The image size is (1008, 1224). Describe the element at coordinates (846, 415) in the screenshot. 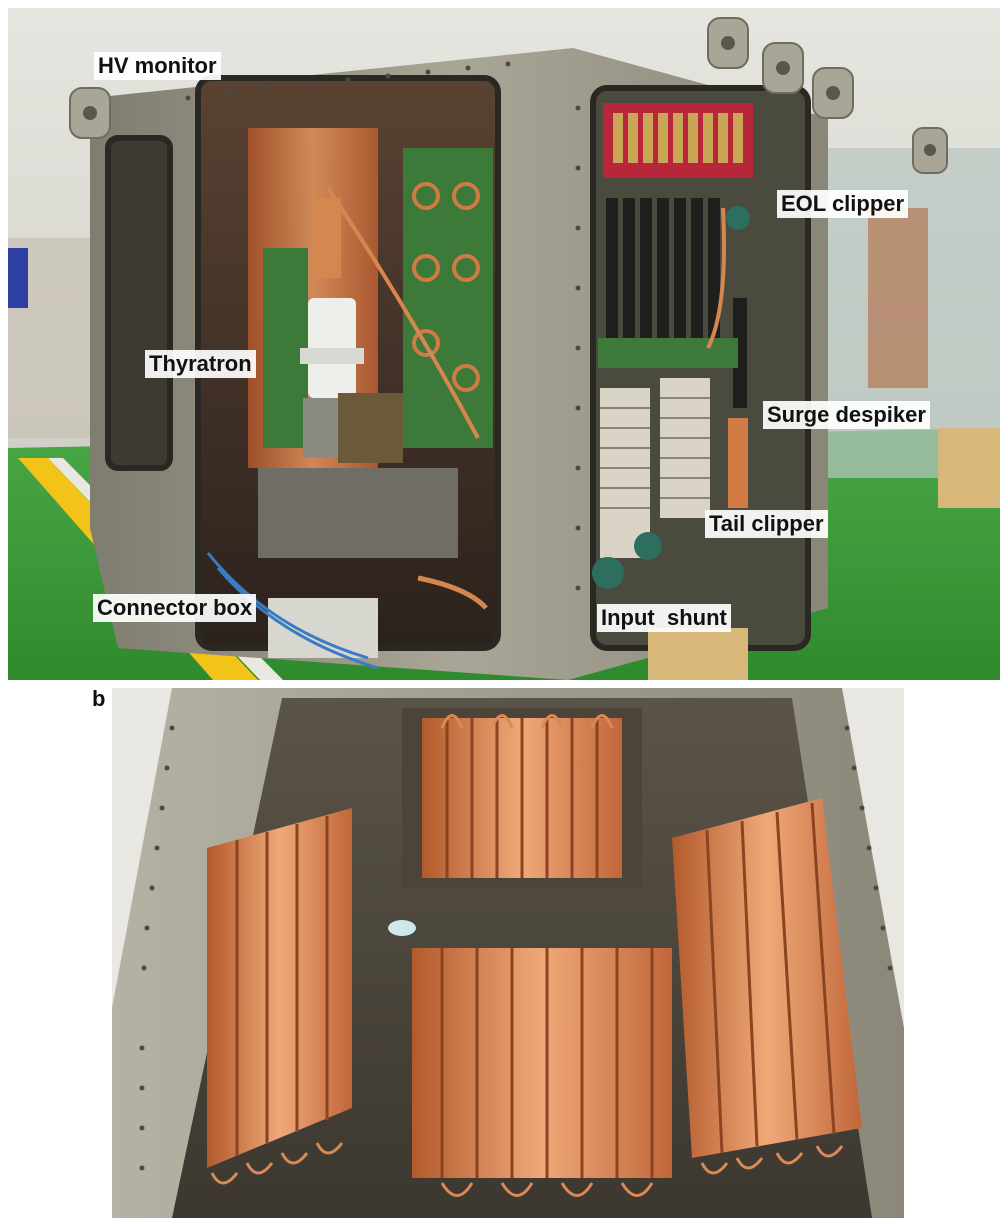

I see `label-surge-despiker: Surge despiker` at that location.